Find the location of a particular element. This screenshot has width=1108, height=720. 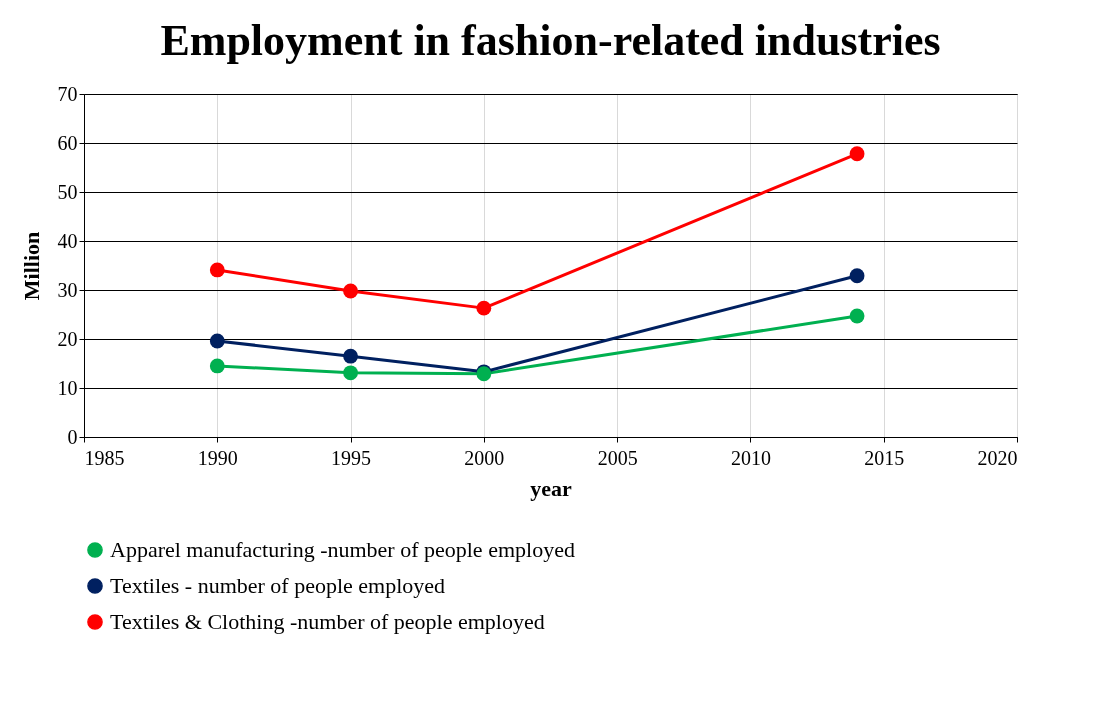

legend-label: Textiles & Clothing -number of people employed is located at coordinates (327, 621).